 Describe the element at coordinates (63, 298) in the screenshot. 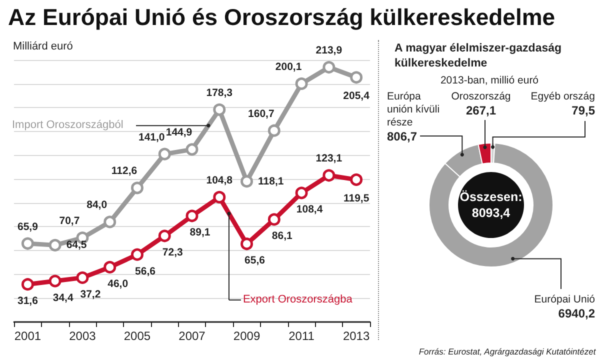

I see `data-label: 34,4` at that location.